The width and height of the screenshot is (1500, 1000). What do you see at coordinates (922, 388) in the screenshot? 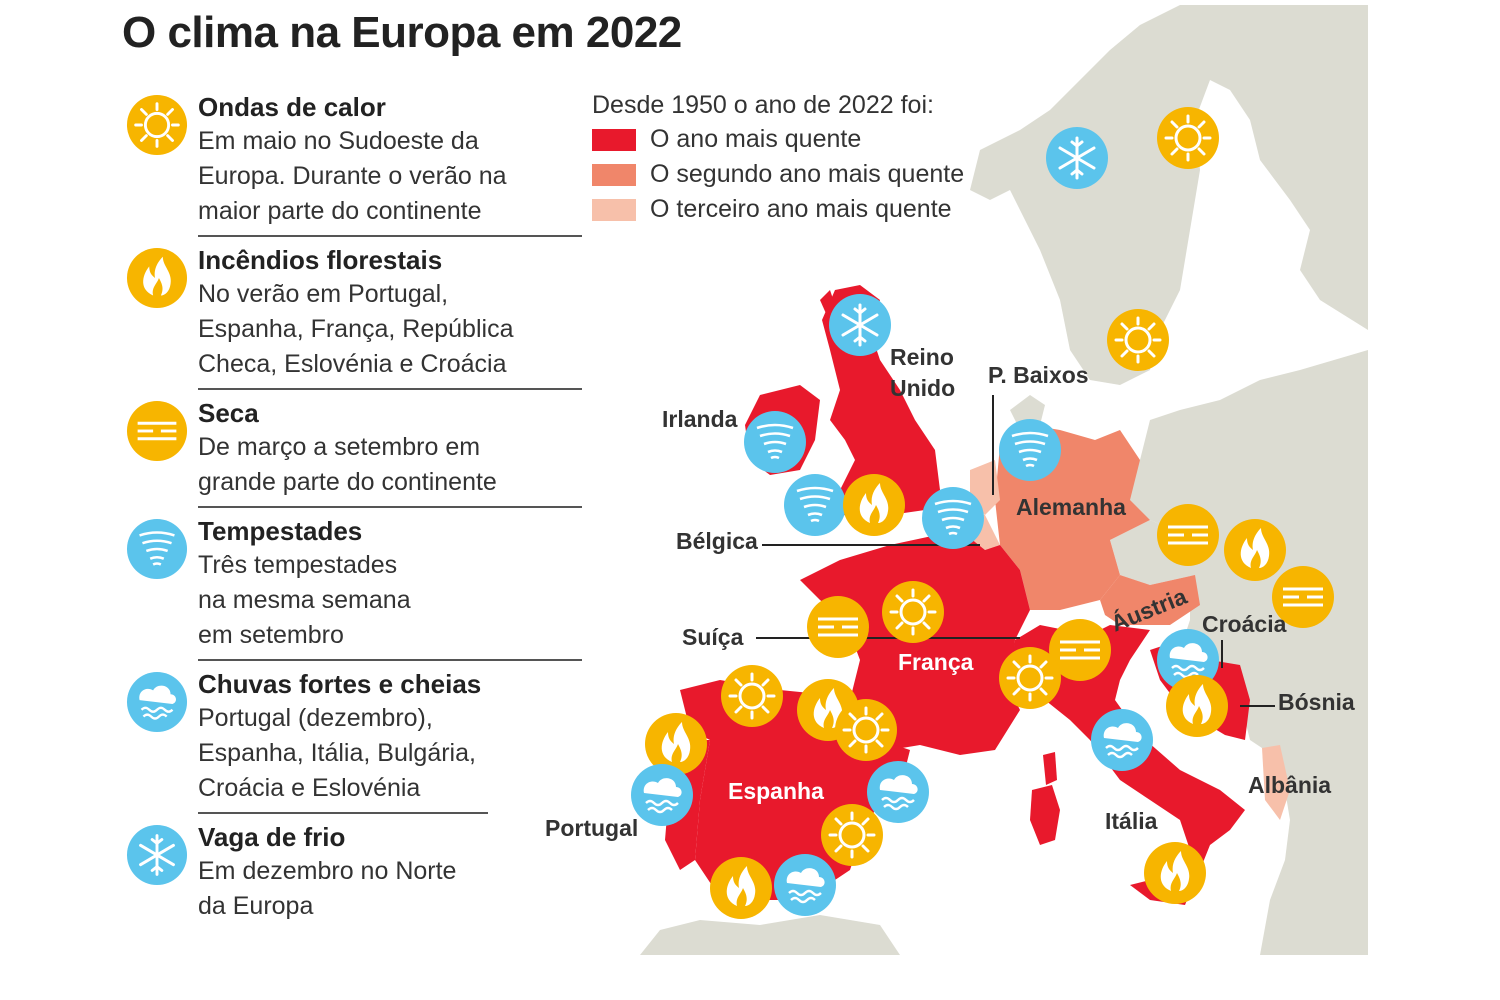
I see `label-reino-unido-2: Unido` at bounding box center [922, 388].